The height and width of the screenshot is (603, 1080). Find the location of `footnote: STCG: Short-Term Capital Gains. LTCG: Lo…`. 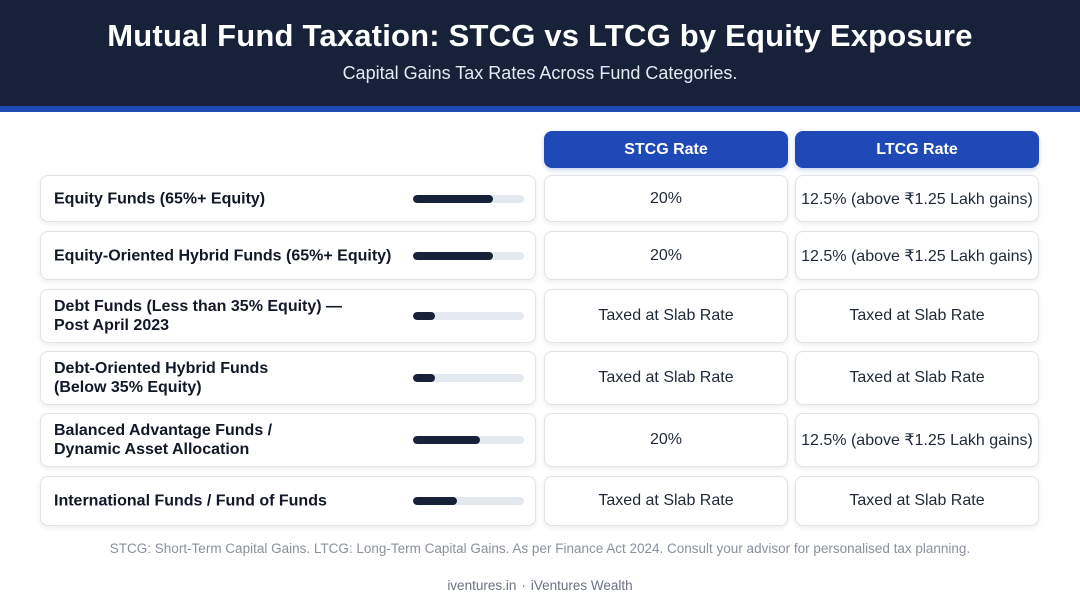

footnote: STCG: Short-Term Capital Gains. LTCG: Lo… is located at coordinates (540, 548).